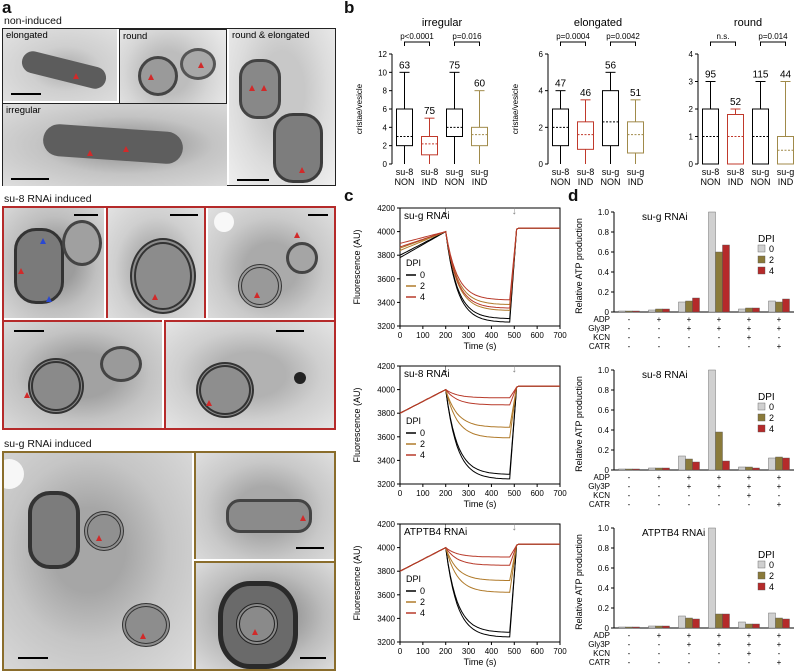  What do you see at coordinates (430, 172) in the screenshot?
I see `category-label: su-8` at bounding box center [430, 172].